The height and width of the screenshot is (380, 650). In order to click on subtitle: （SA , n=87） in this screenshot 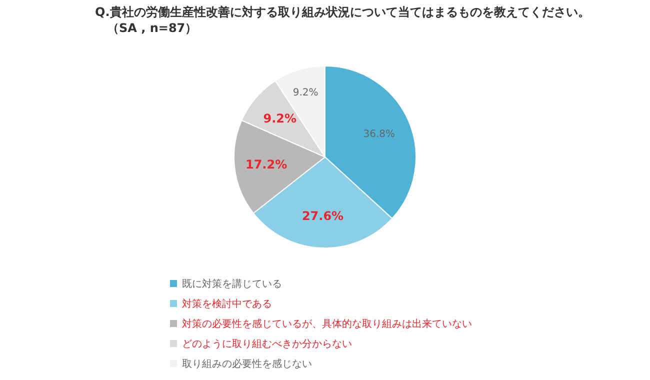, I will do `click(152, 28)`.